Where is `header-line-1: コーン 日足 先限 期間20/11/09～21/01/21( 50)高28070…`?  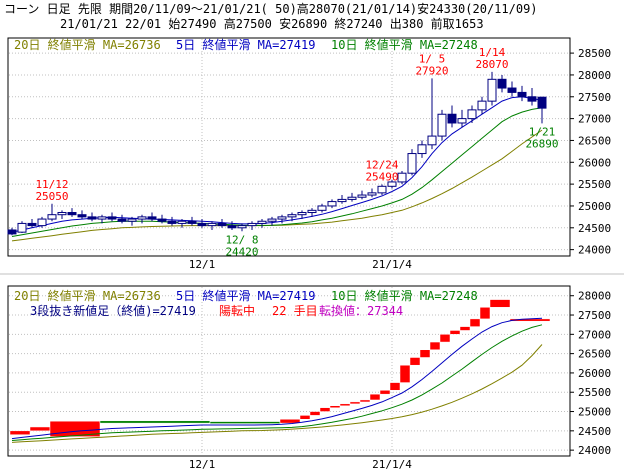
header-line-1: コーン 日足 先限 期間20/11/09～21/01/21( 50)高28070… is located at coordinates (271, 9).